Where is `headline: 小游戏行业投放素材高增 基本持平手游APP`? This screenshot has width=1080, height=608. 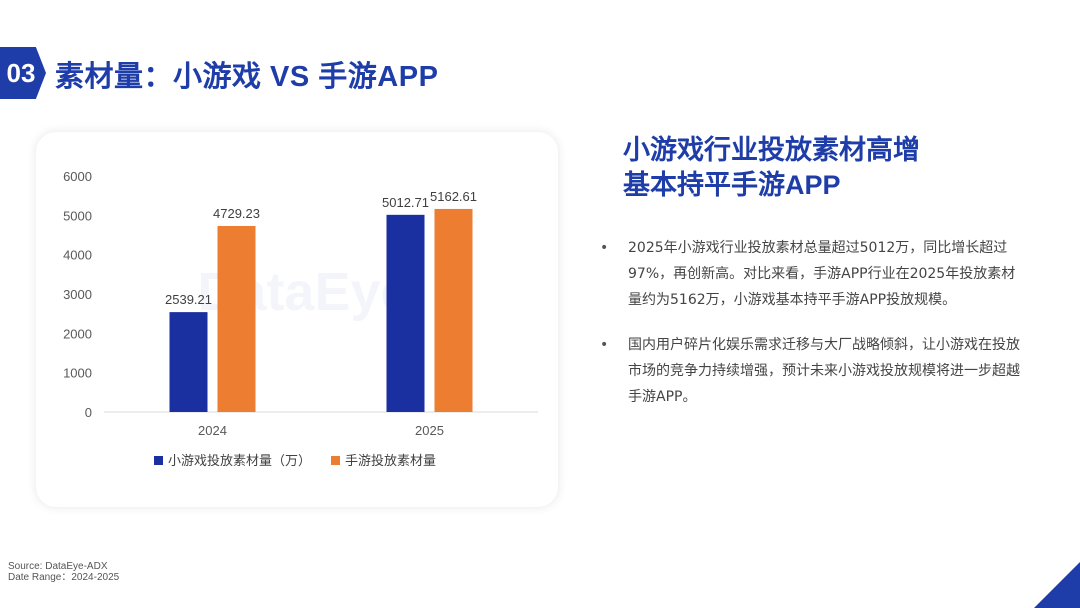
headline: 小游戏行业投放素材高增 基本持平手游APP is located at coordinates (833, 168).